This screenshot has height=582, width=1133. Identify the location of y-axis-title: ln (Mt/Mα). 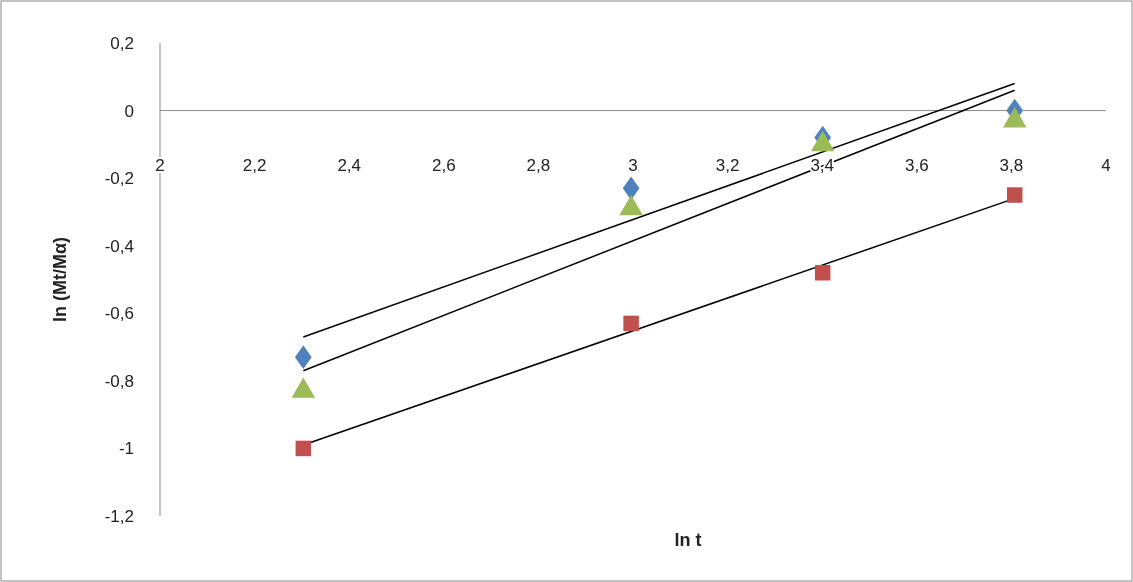
(60, 279).